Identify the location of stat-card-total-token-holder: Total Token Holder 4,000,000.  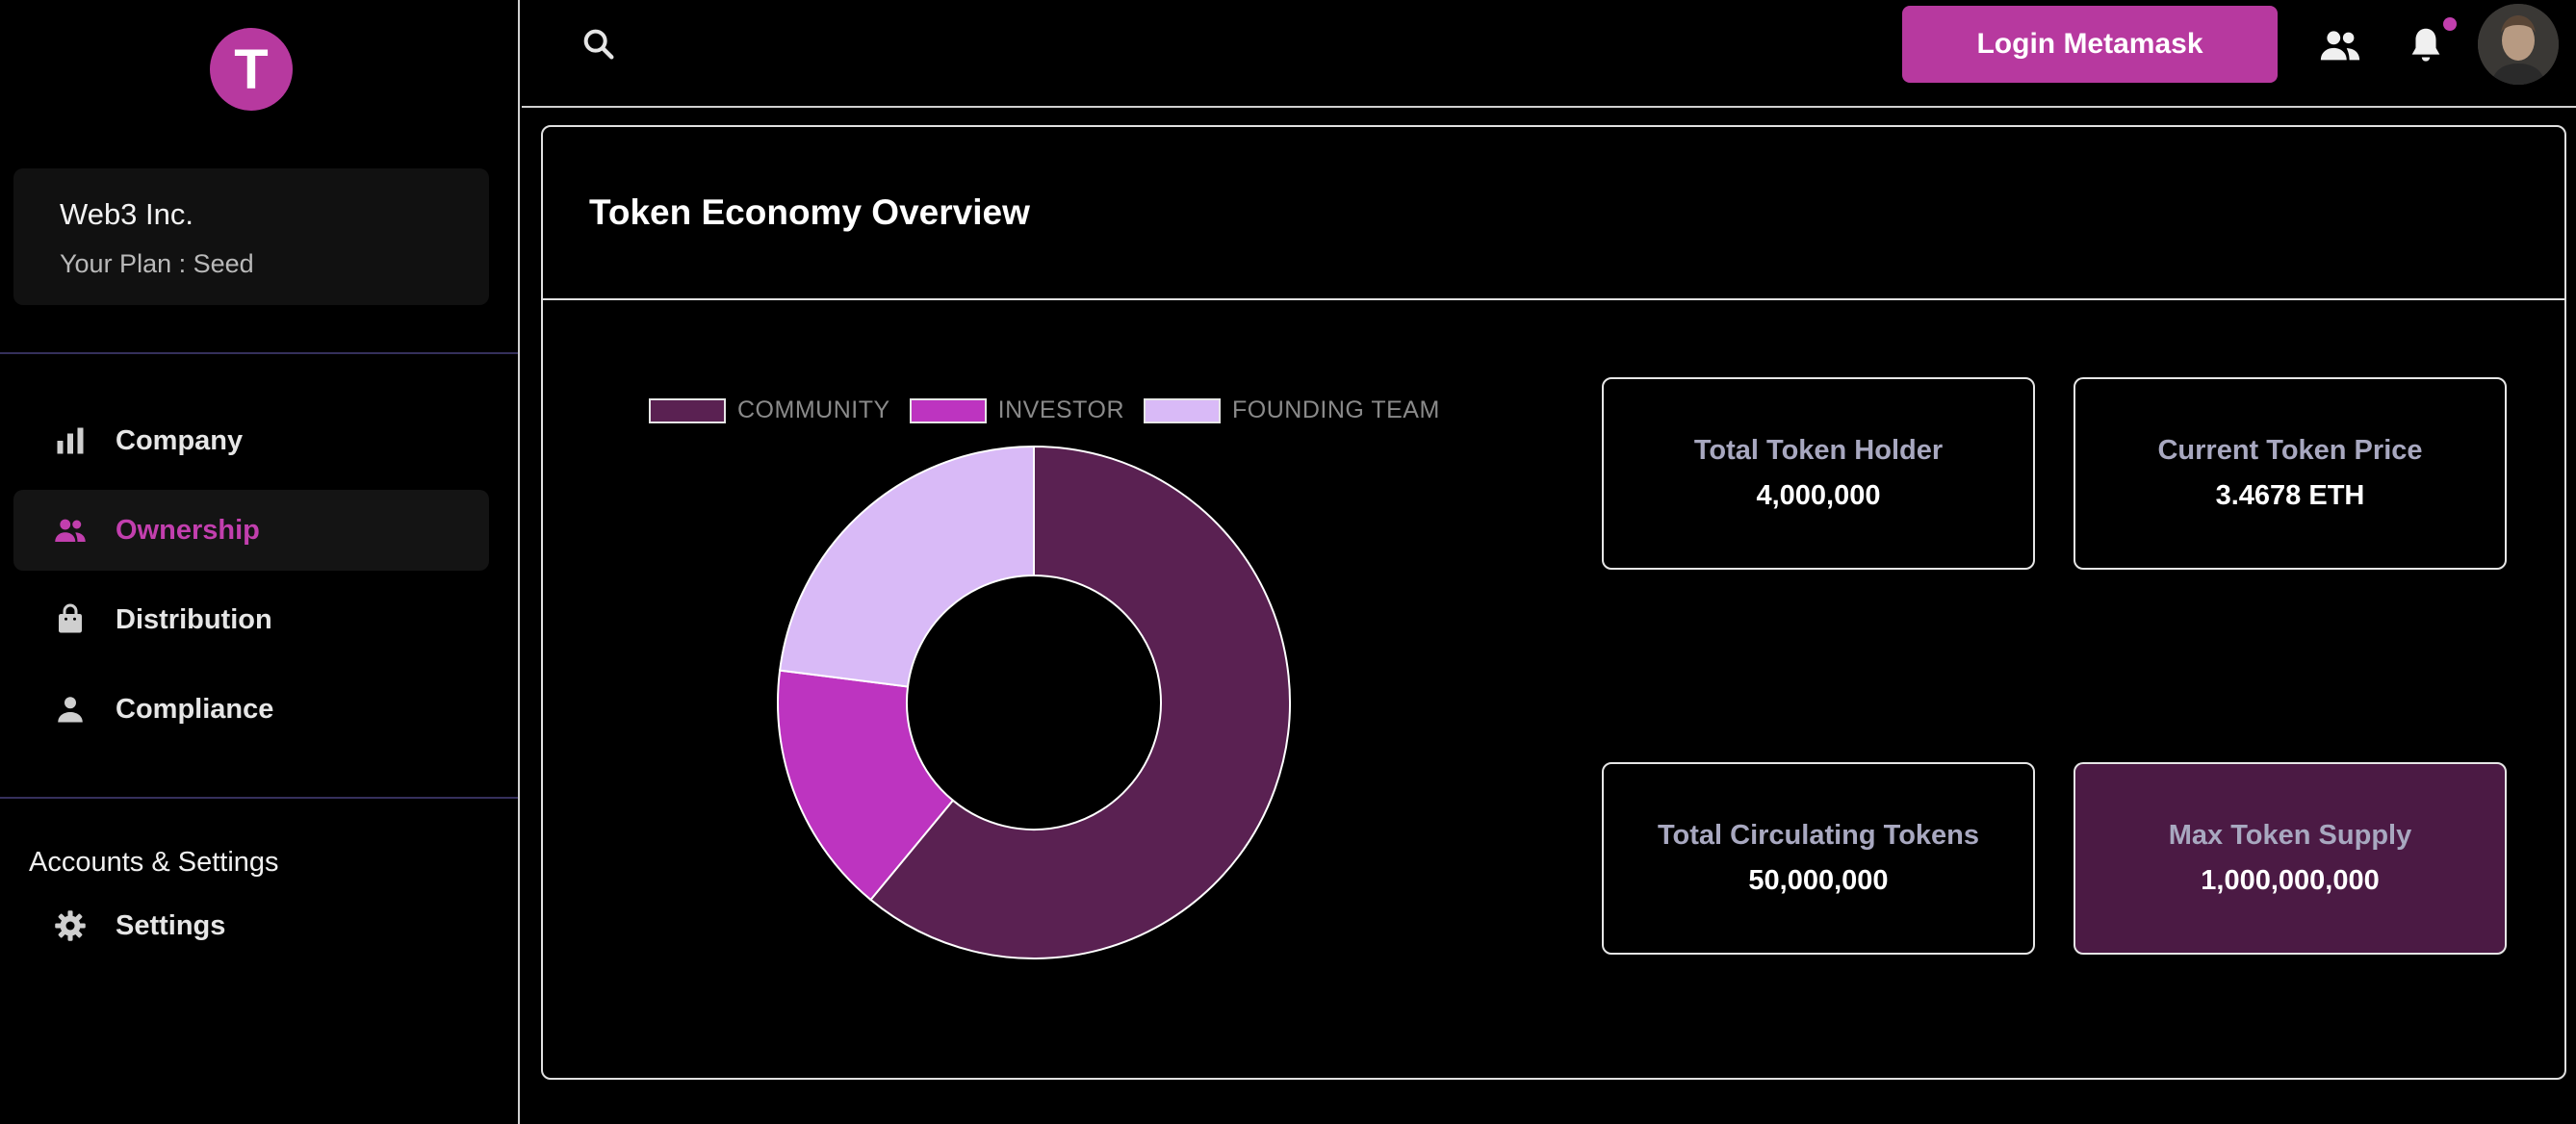
(1818, 473).